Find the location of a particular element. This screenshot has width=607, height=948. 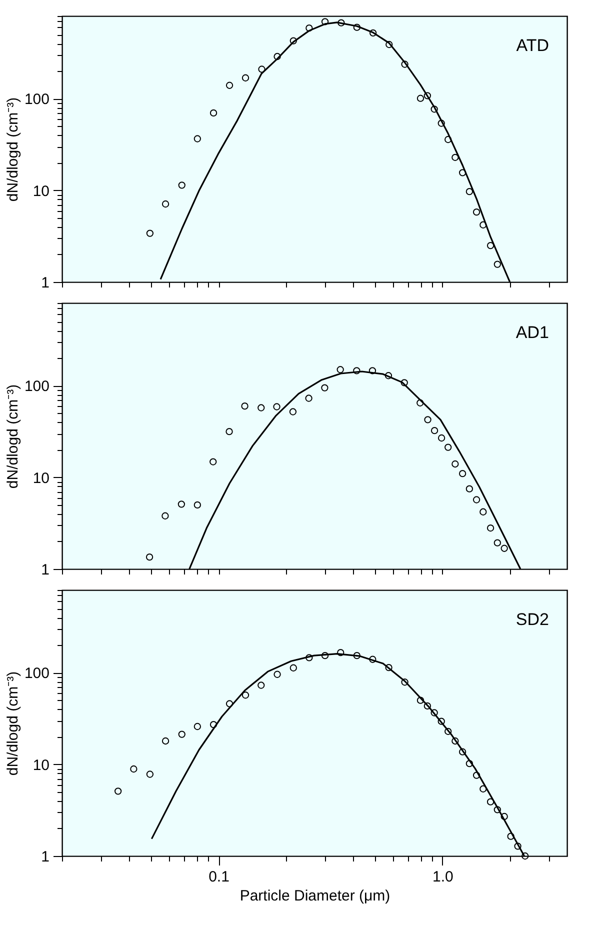

x-tick-label: 0.1 is located at coordinates (219, 877).